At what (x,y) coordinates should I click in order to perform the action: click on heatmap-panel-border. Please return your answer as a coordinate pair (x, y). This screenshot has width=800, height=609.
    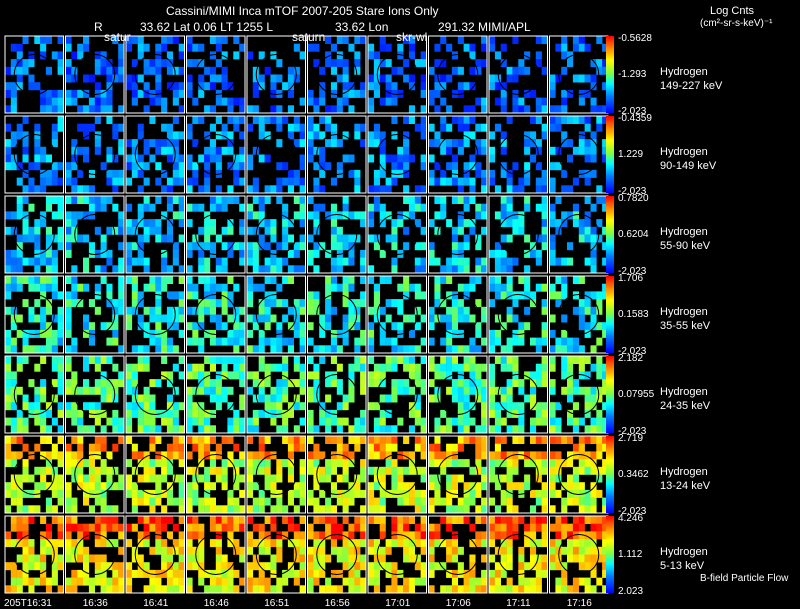
    Looking at the image, I should click on (155, 394).